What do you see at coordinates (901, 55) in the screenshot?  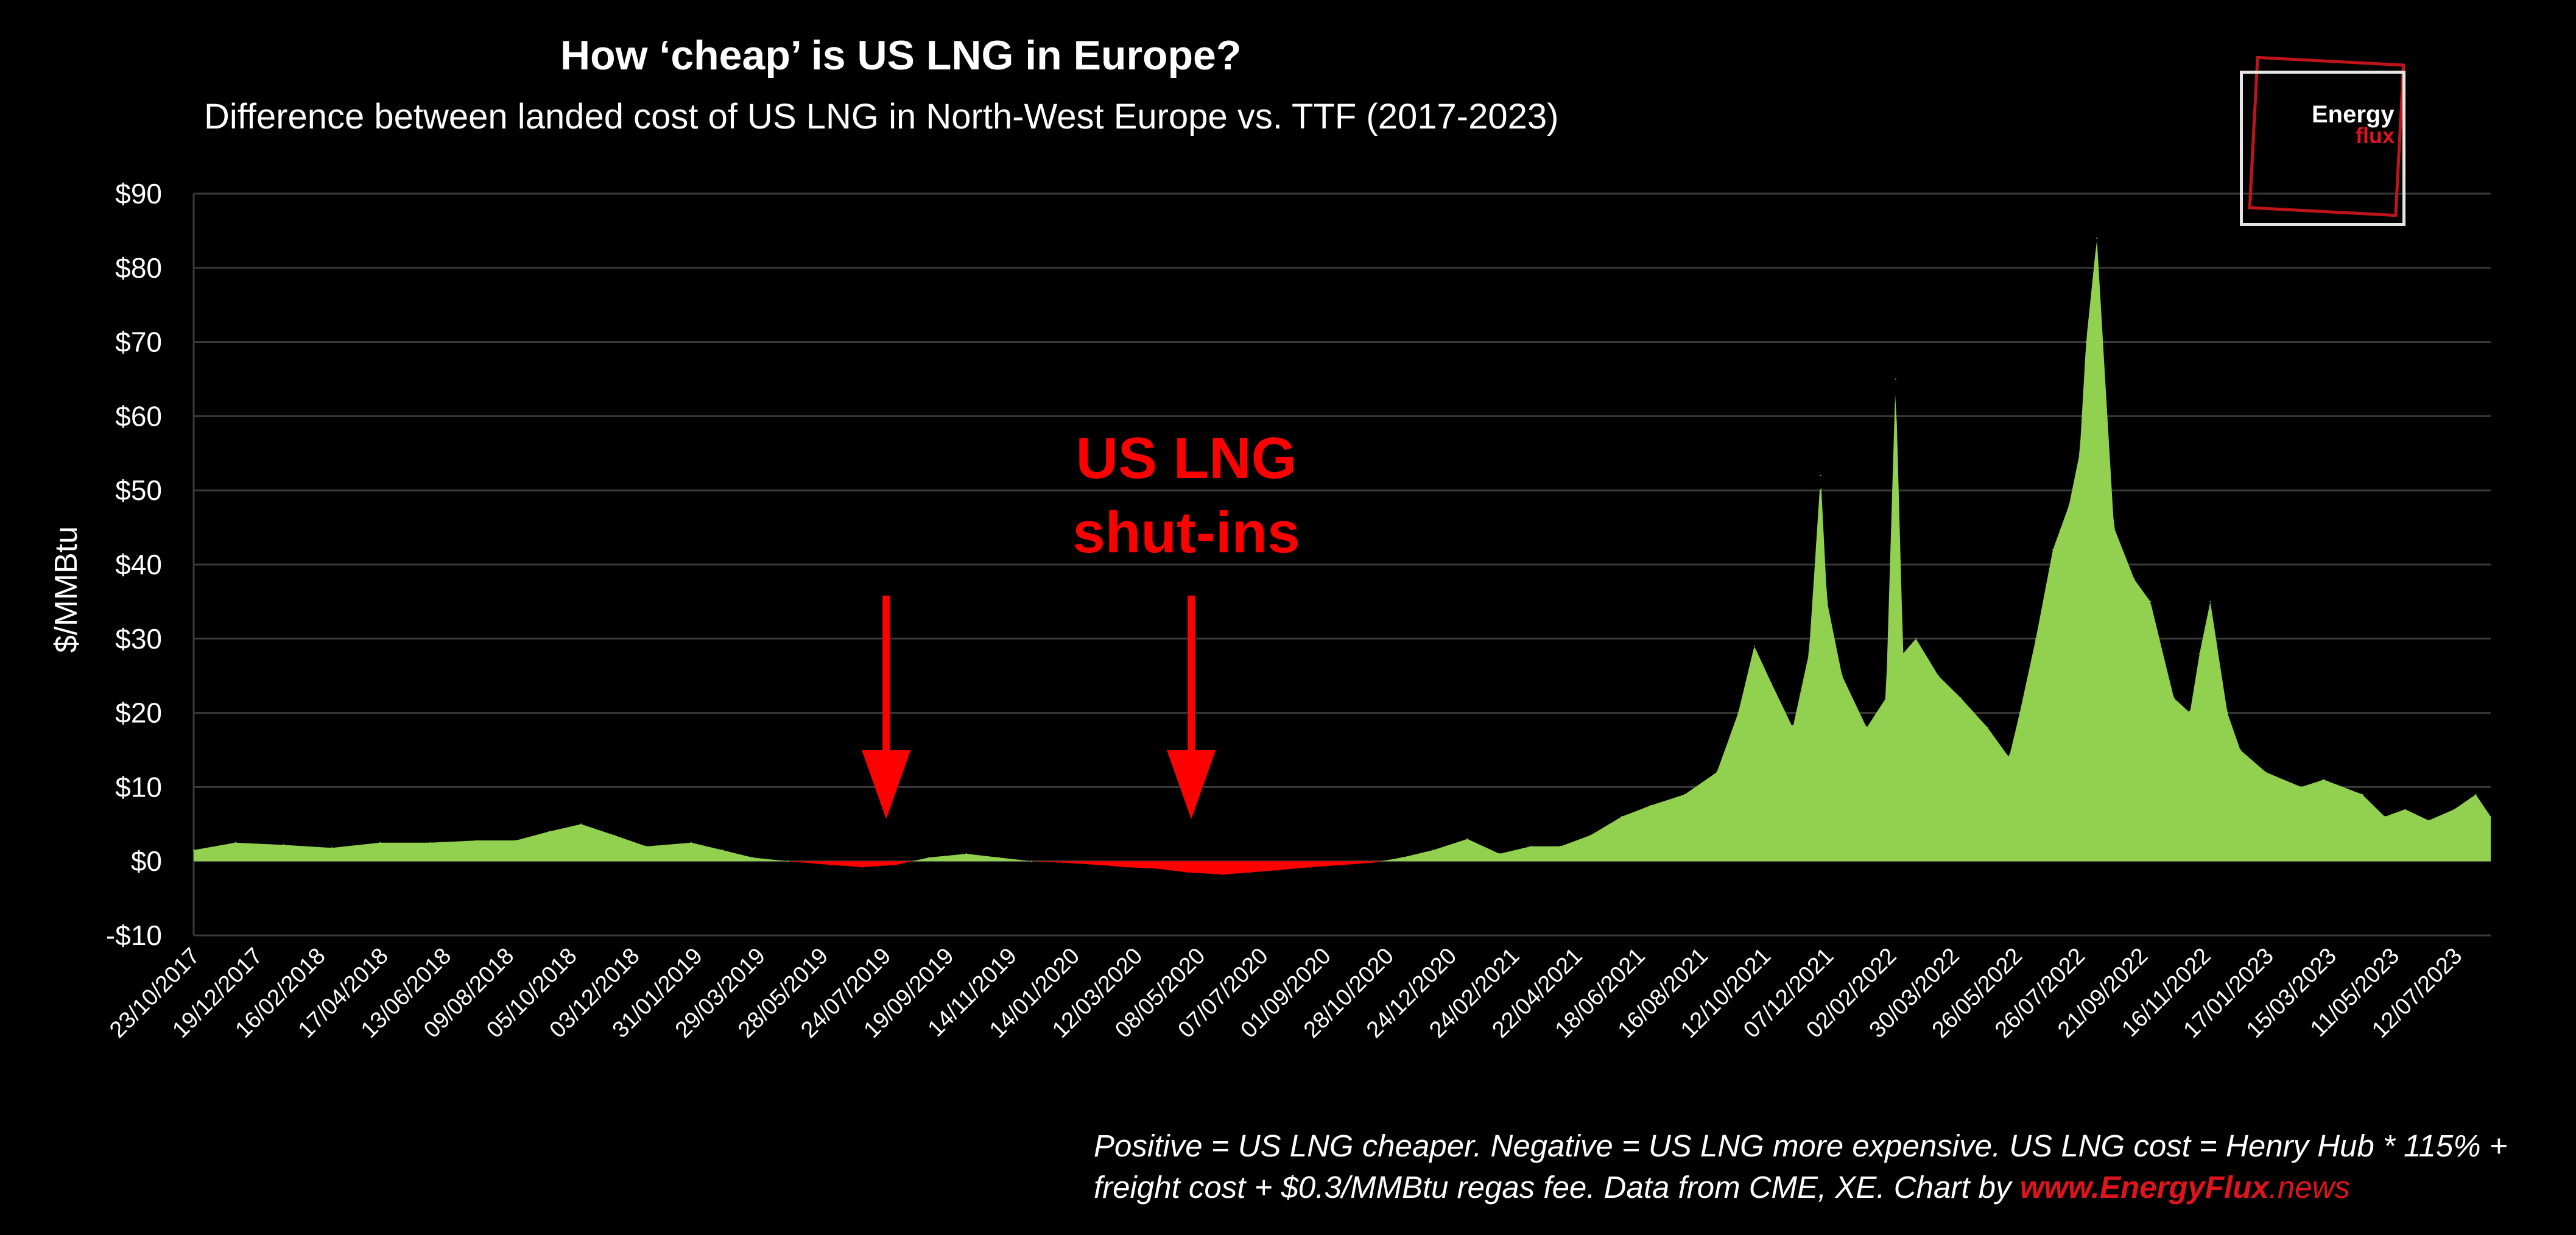 I see `chart-title: How ‘cheap’ is US LNG in Europe?` at bounding box center [901, 55].